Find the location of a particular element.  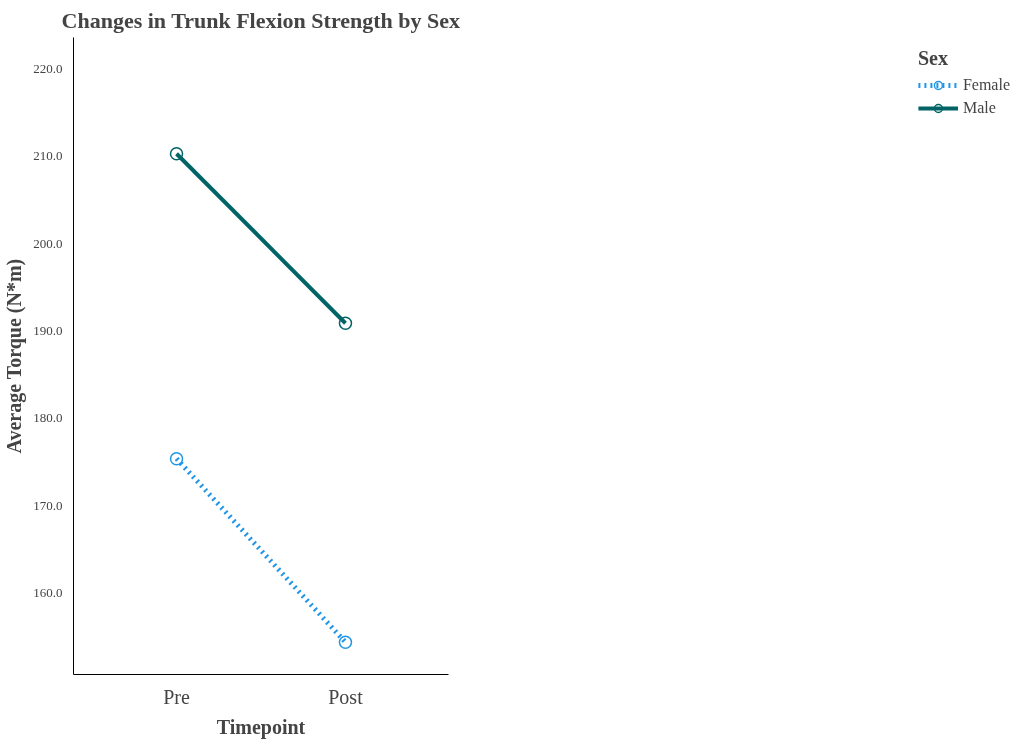

y-tick-label: 190.0 is located at coordinates (48, 331).